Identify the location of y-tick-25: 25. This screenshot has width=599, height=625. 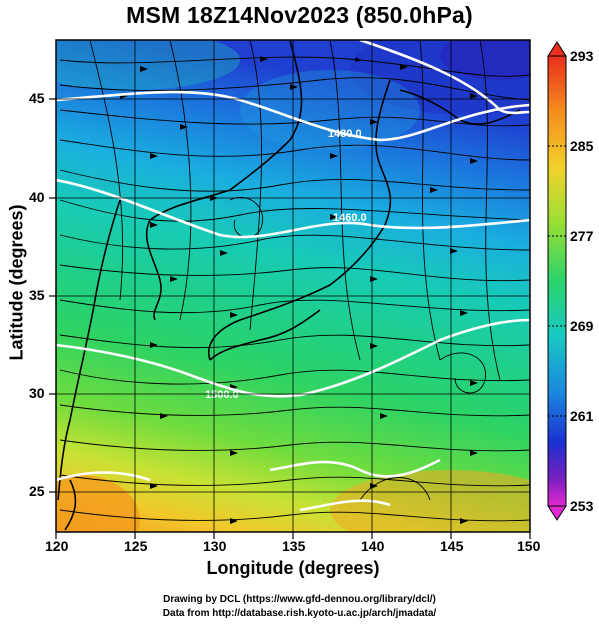
(37, 491).